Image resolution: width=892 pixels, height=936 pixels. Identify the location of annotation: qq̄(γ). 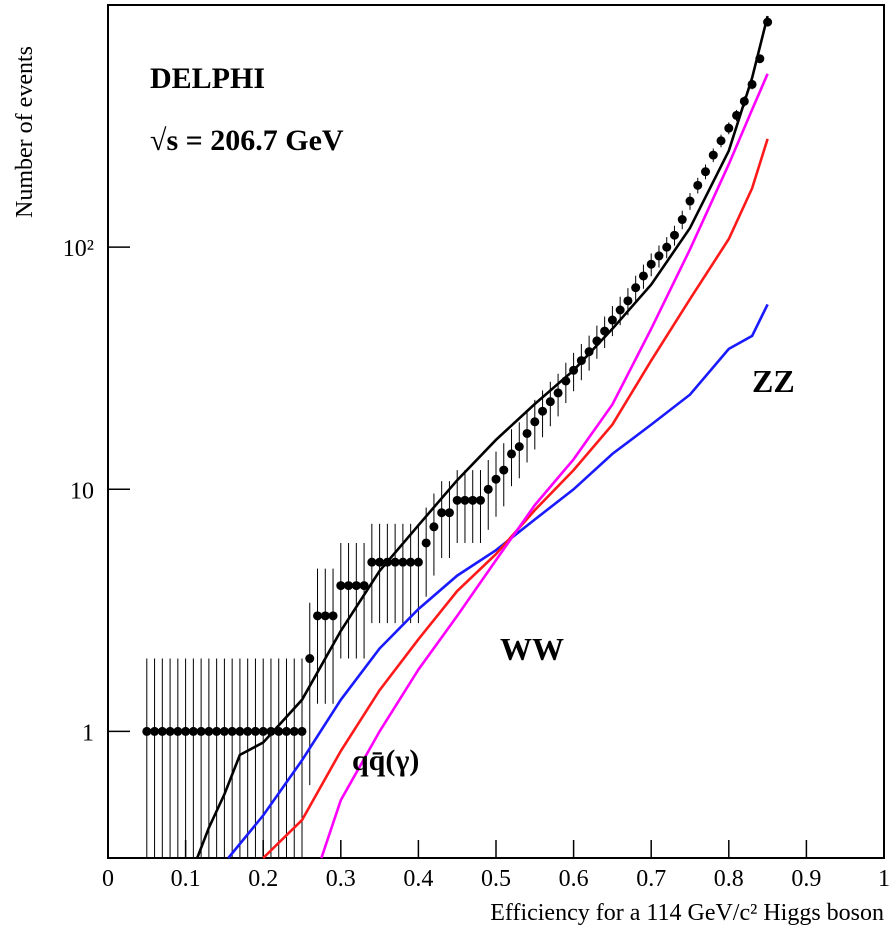
(385, 760).